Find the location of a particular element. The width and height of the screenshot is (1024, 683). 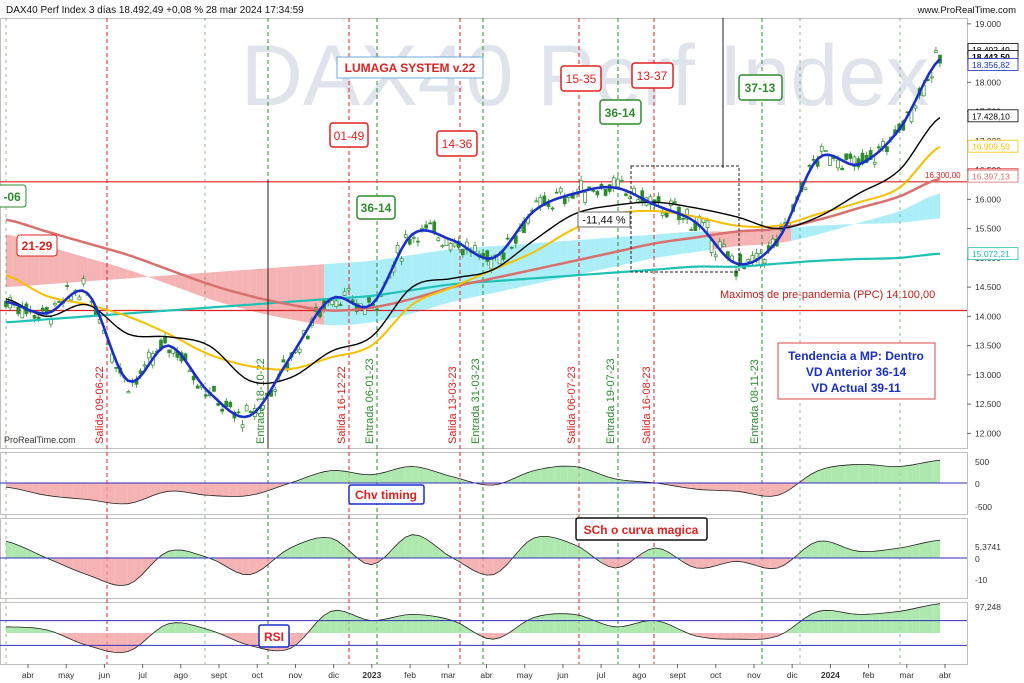

price-tick-label: 16.000 is located at coordinates (988, 199).